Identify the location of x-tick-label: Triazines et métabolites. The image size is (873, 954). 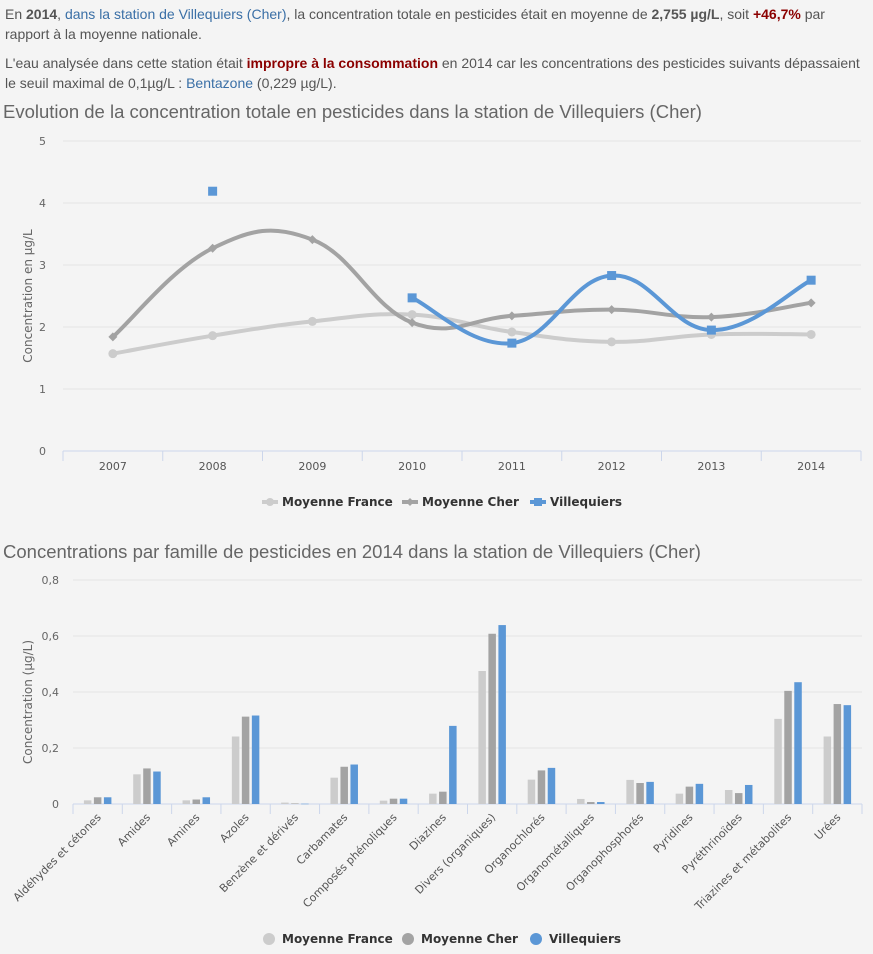
(743, 862).